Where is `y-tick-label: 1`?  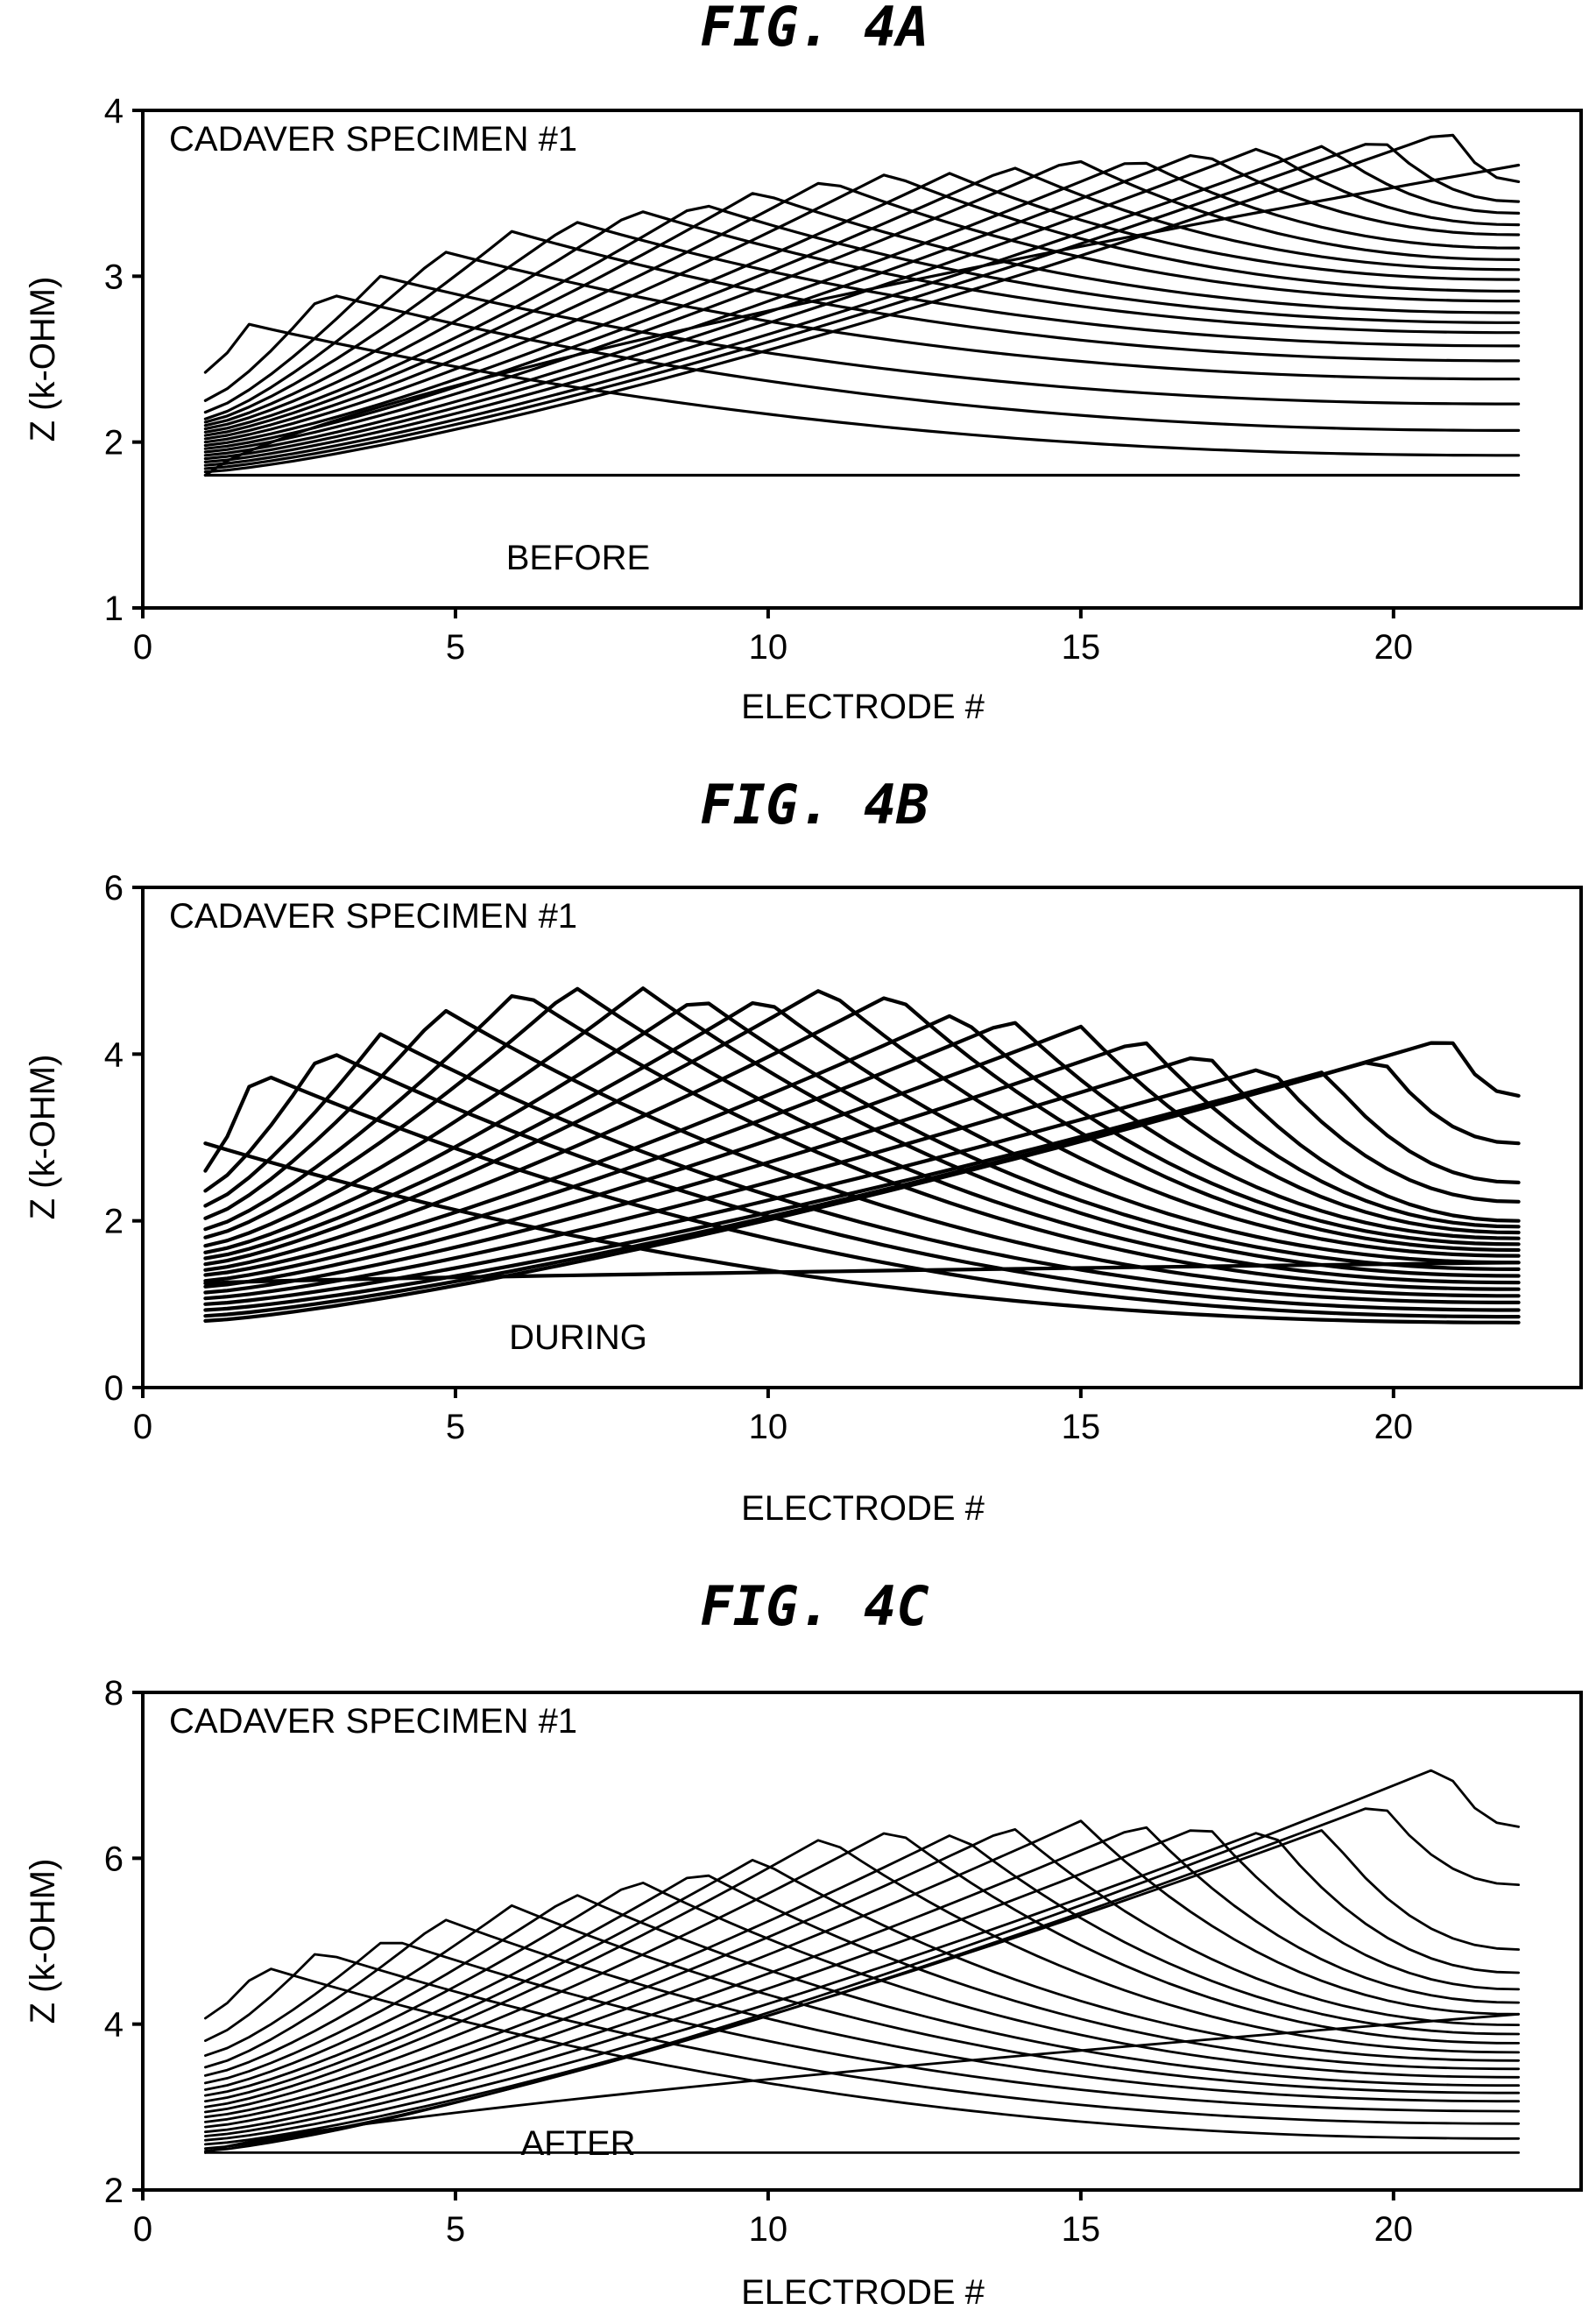
y-tick-label: 1 is located at coordinates (114, 609).